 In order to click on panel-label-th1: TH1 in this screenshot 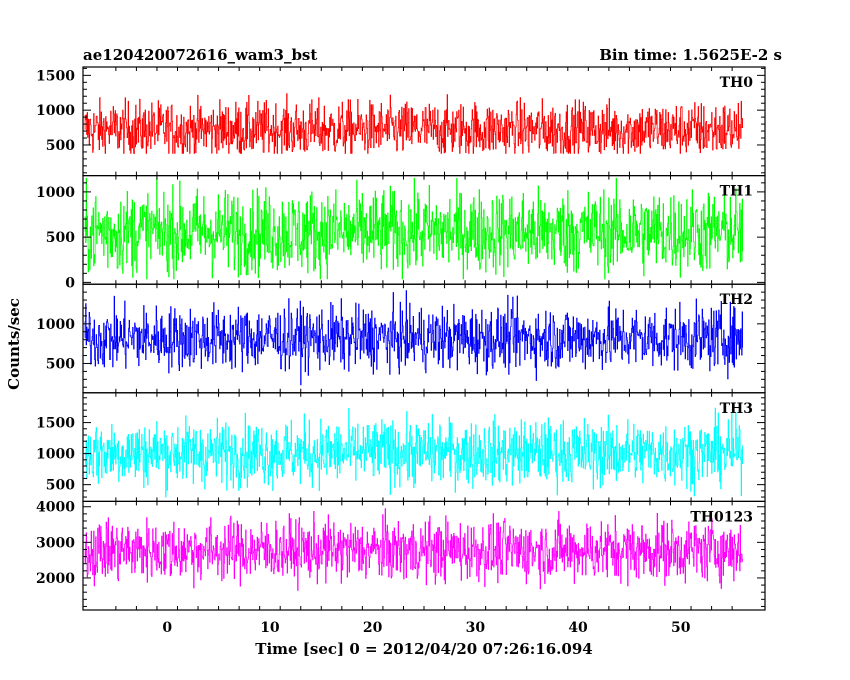, I will do `click(736, 192)`.